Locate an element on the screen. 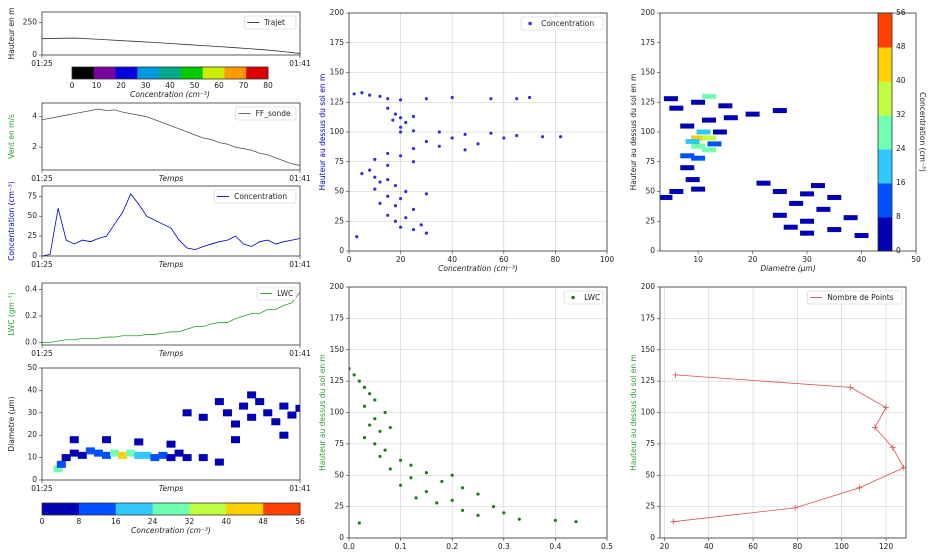 This screenshot has height=554, width=929. x-tick-label: 20 is located at coordinates (665, 546).